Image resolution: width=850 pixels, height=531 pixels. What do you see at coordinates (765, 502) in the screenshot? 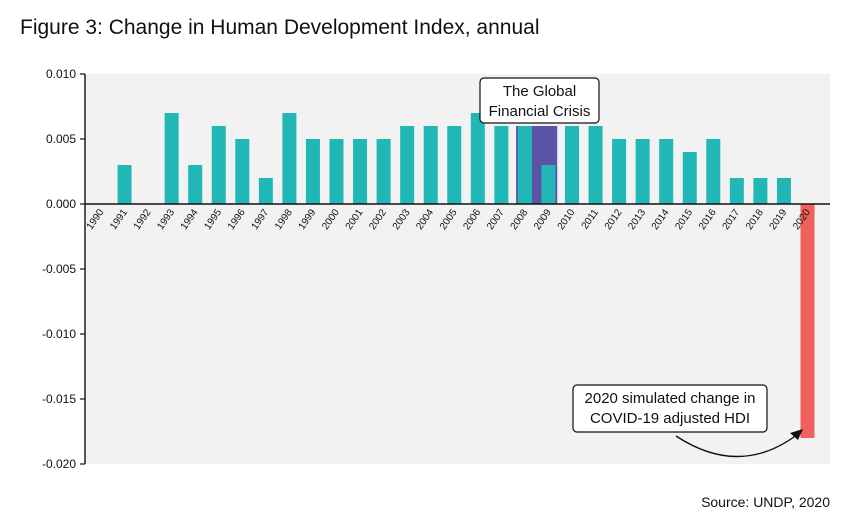
I see `source-note: Source: UNDP, 2020` at bounding box center [765, 502].